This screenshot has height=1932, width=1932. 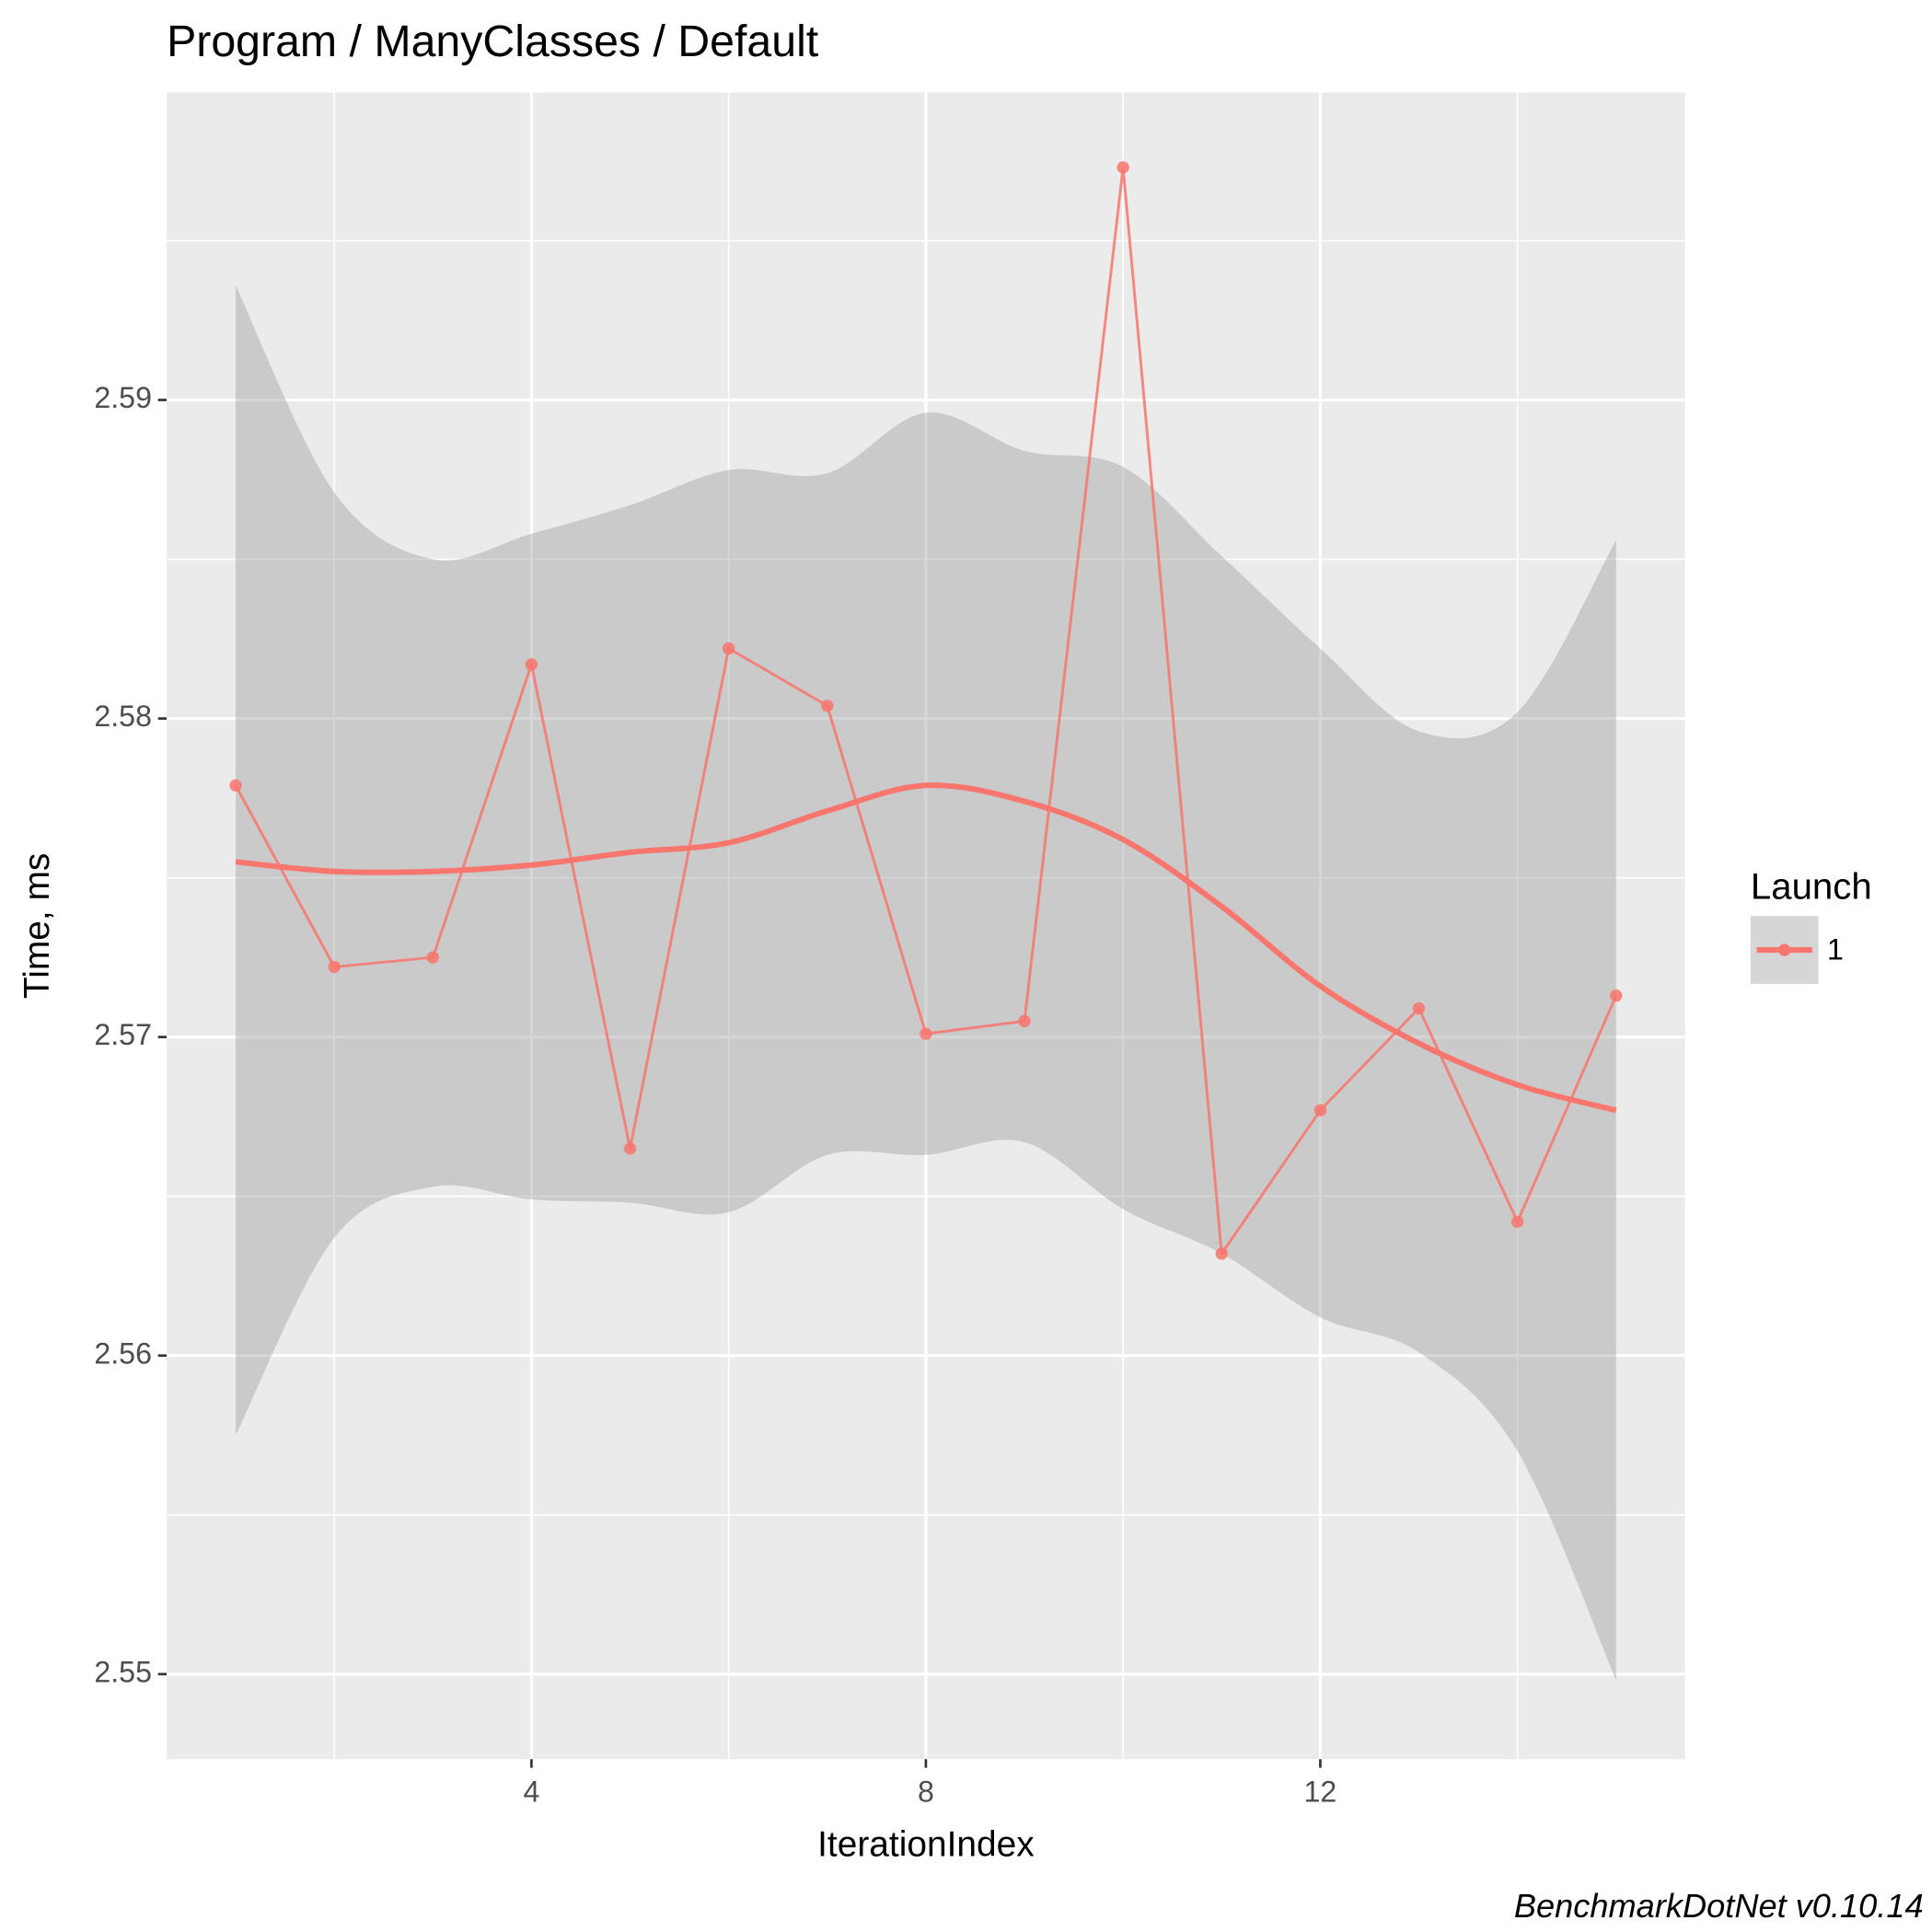 I want to click on chart-title: Program / ManyClasses / Default, so click(x=493, y=42).